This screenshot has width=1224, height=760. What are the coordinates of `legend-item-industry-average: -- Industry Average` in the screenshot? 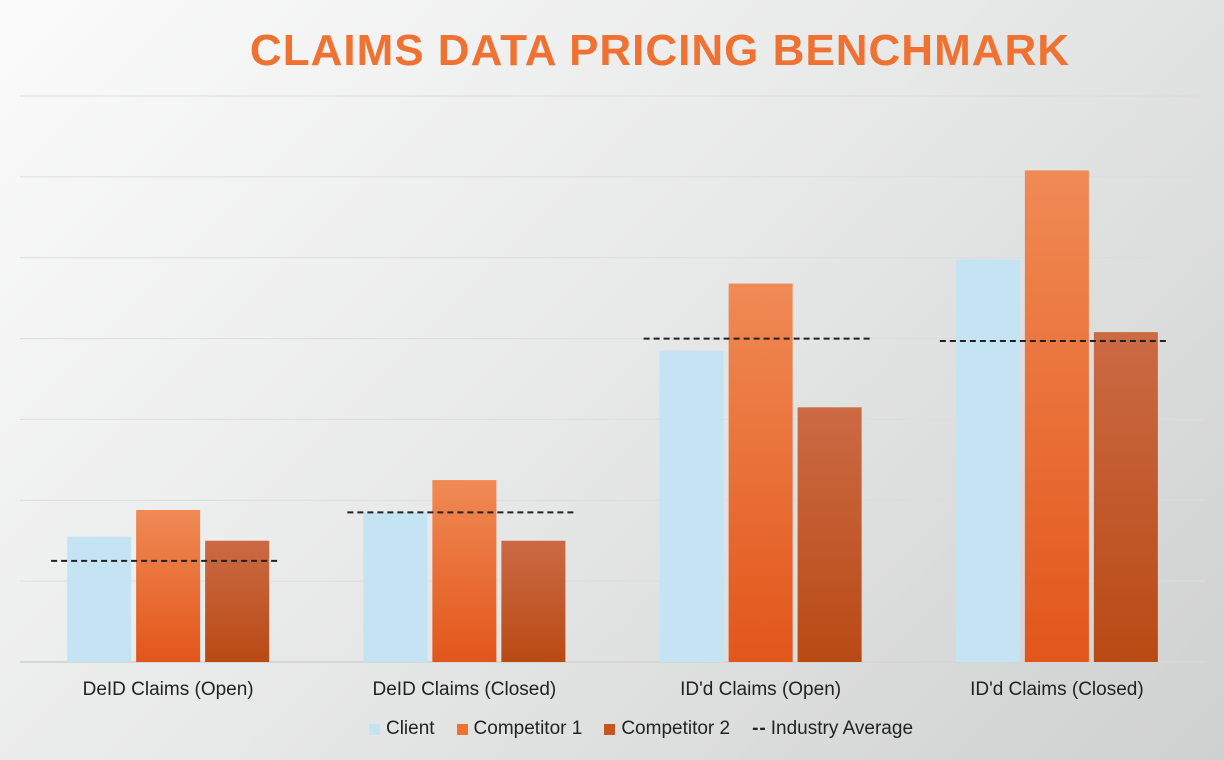 It's located at (832, 729).